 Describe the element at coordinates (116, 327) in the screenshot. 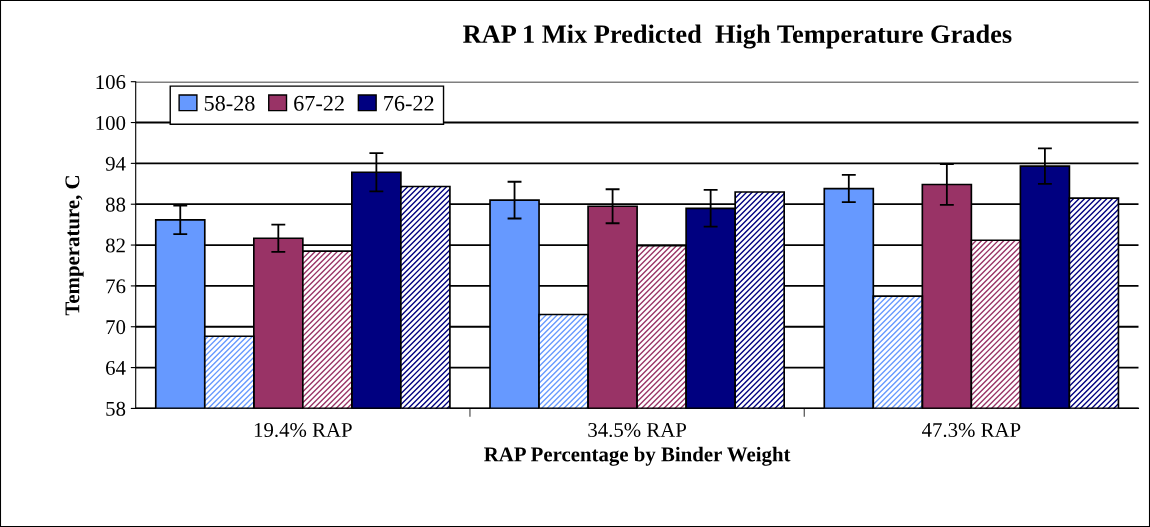

I see `y-tick-label: 70` at that location.